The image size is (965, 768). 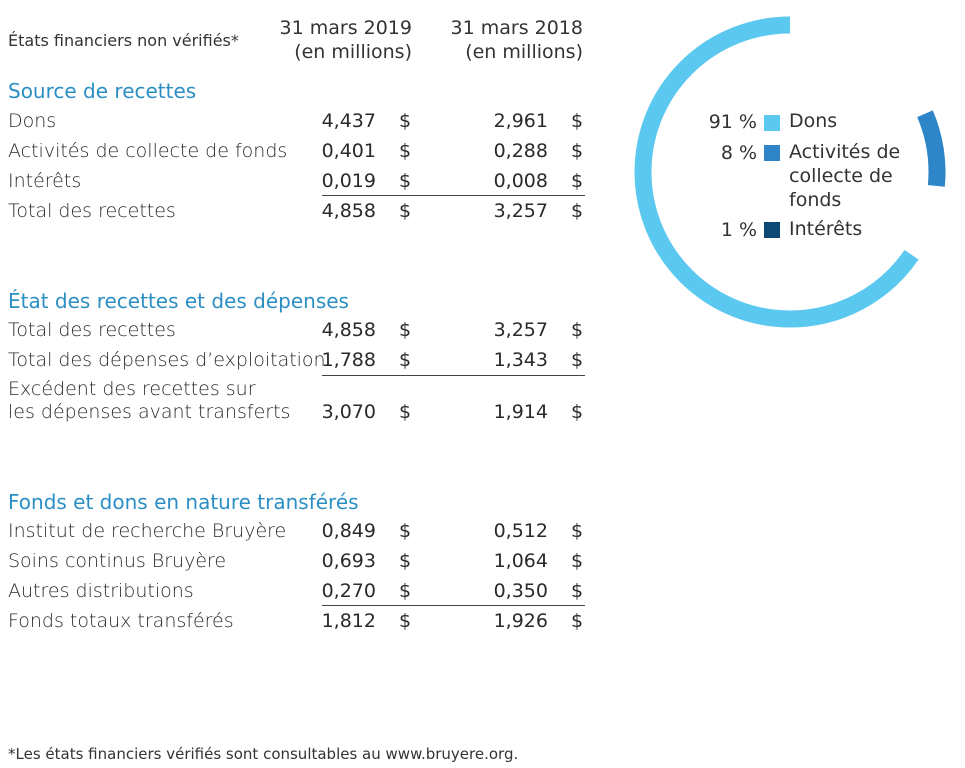 I want to click on value-2018: 0,008, so click(x=520, y=181).